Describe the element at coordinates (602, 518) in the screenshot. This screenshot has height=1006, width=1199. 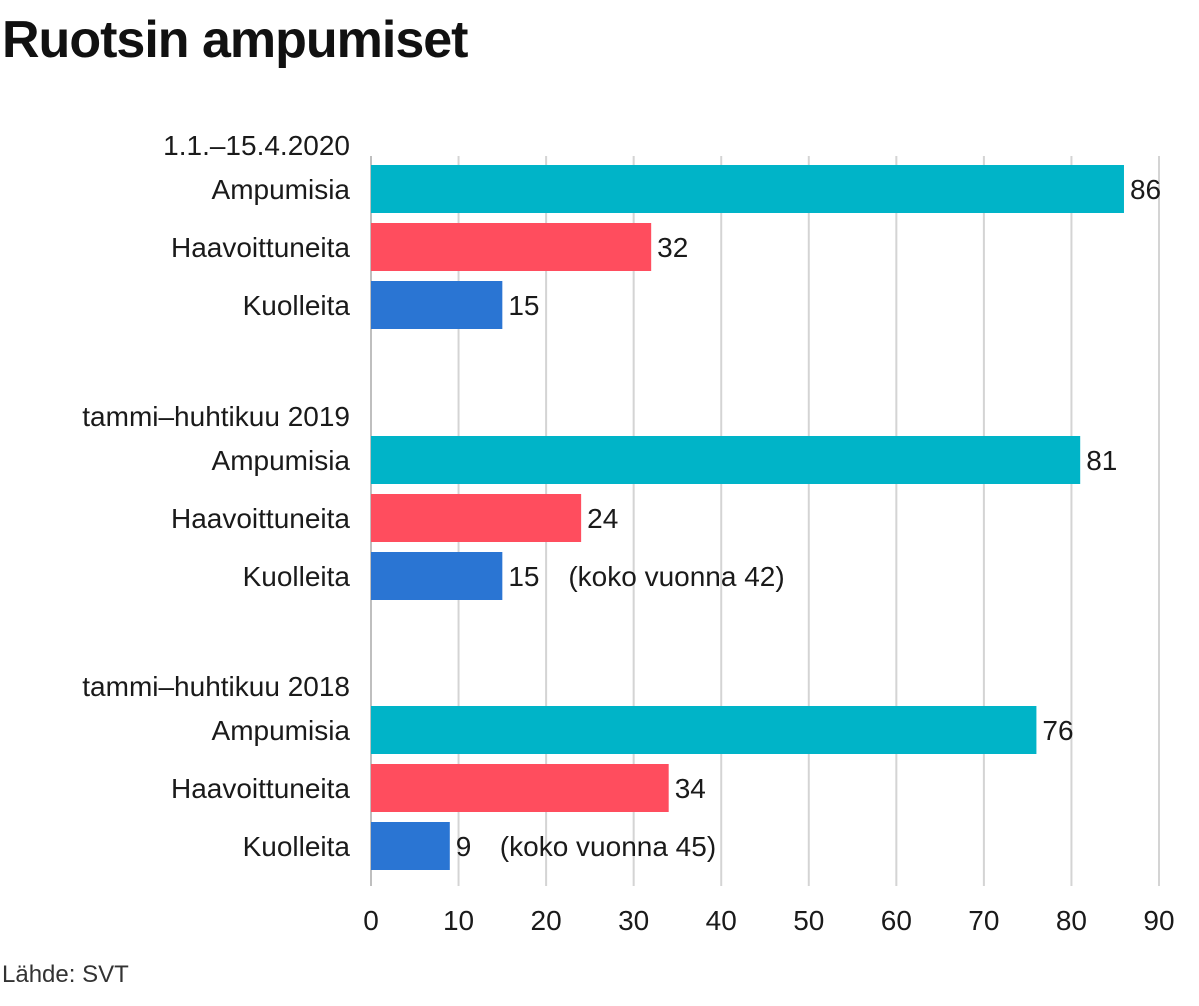
I see `value-label: 24` at that location.